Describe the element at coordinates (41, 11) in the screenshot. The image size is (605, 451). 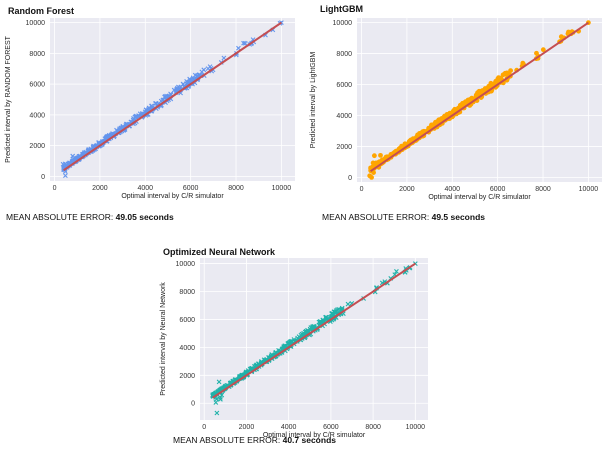
I see `chart-title: Random Forest` at that location.